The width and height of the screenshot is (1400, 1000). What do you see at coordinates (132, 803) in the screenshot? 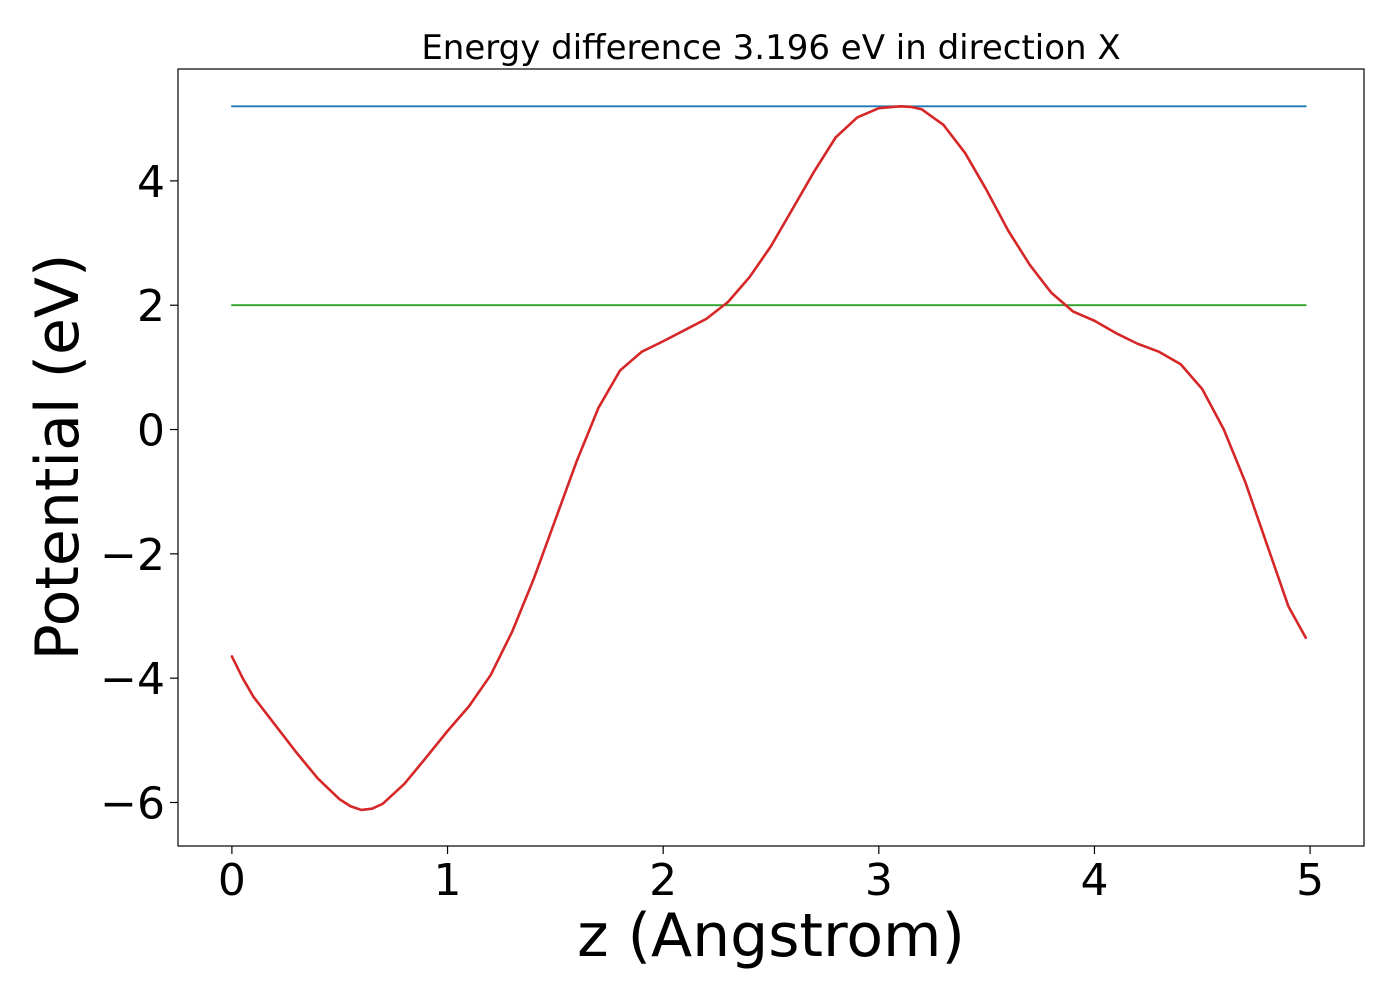
I see `y-tick-label: −6` at bounding box center [132, 803].